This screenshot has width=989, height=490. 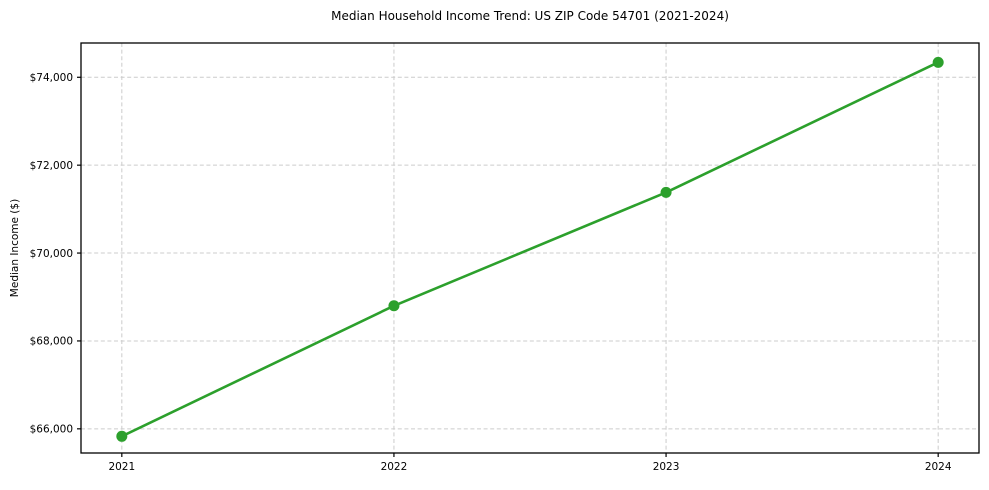 I want to click on x-tick-label: 2022, so click(x=394, y=467).